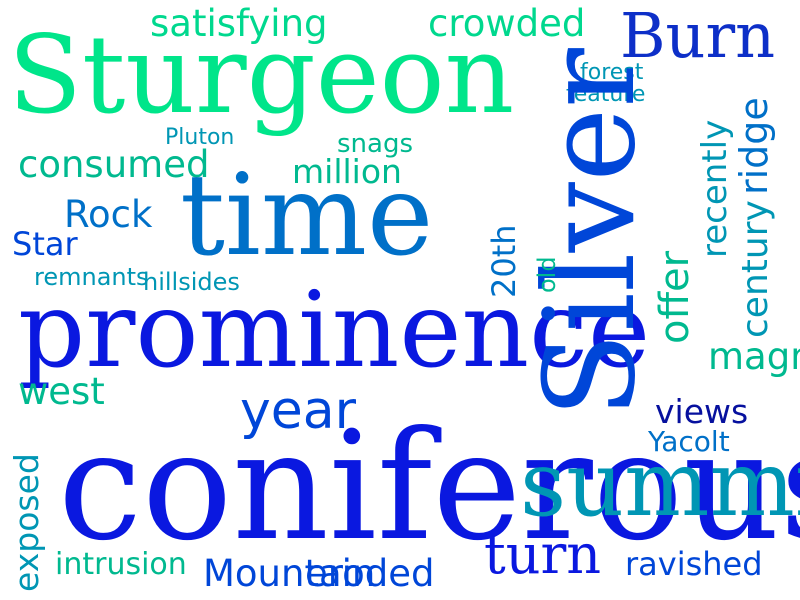 The height and width of the screenshot is (600, 800). I want to click on word-million: consumed, so click(114, 164).